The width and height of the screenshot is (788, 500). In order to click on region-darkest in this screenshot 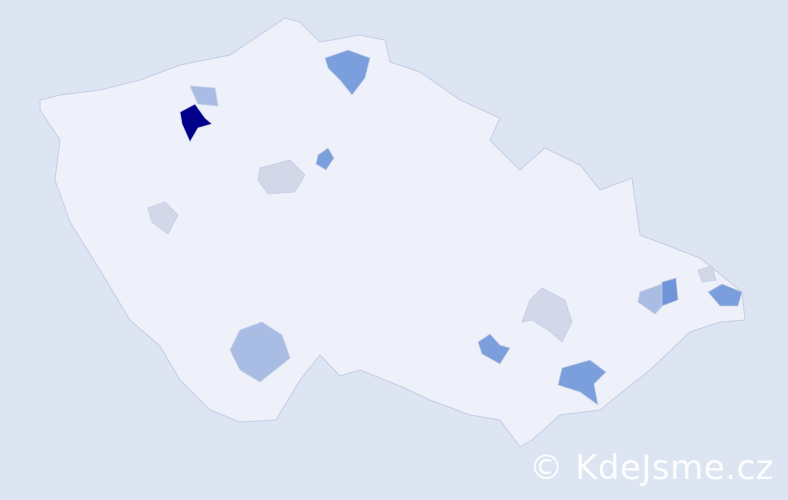, I will do `click(196, 123)`.